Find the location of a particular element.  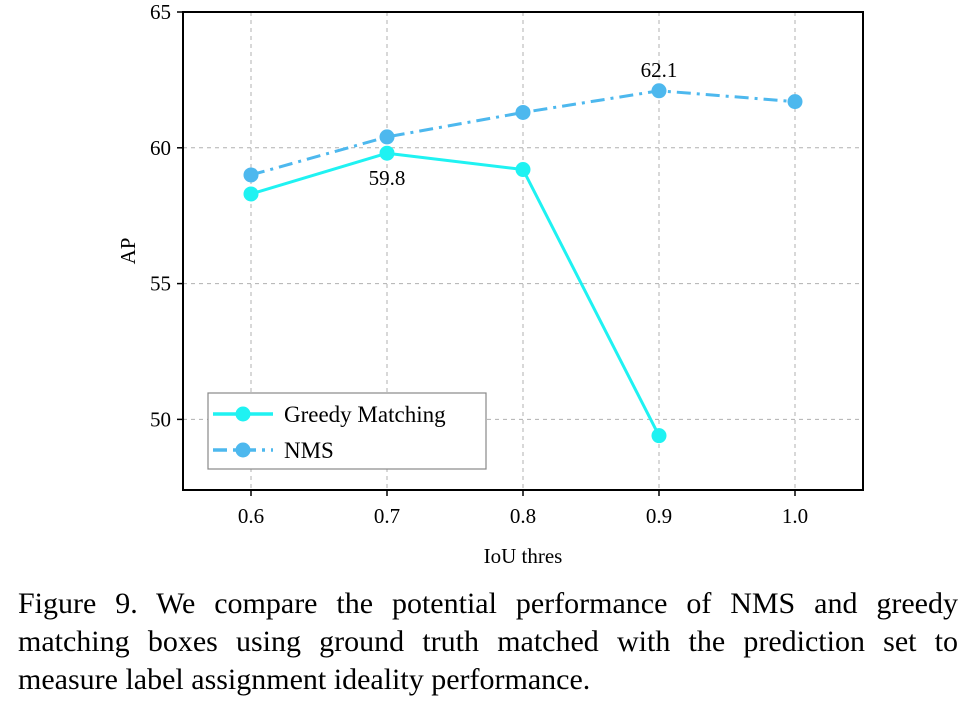

x-axis-label: IoU thres is located at coordinates (523, 556).